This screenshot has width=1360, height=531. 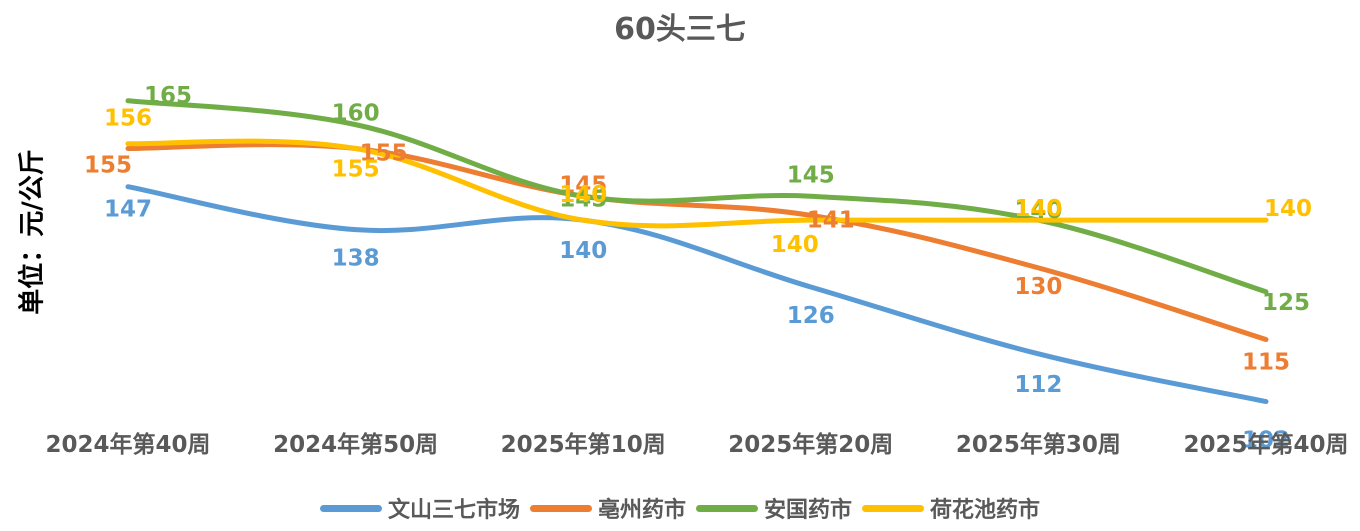 I want to click on x-tick-label: 2025年第40周, so click(x=1265, y=444).